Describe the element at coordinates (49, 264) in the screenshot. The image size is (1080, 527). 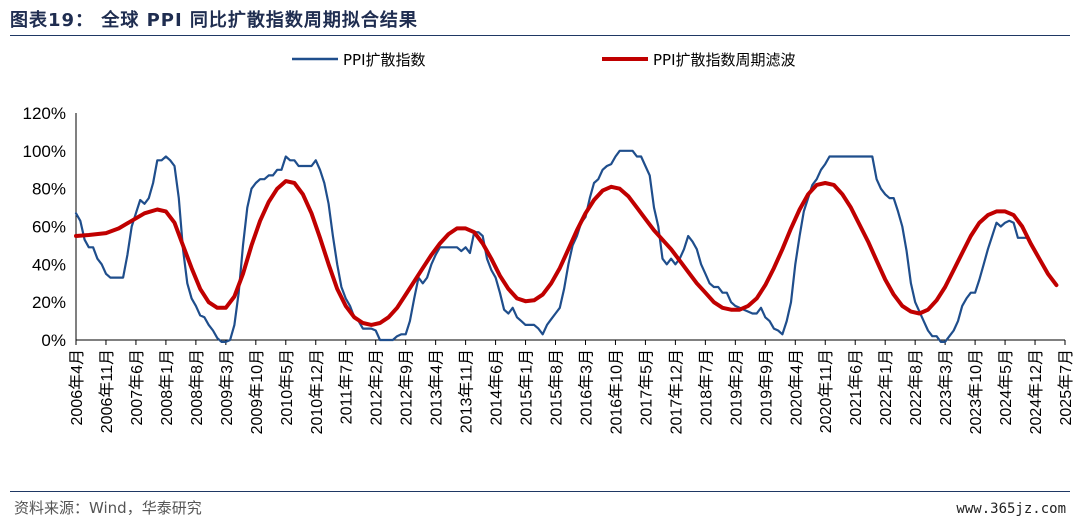
I see `y-tick-label: 40%` at that location.